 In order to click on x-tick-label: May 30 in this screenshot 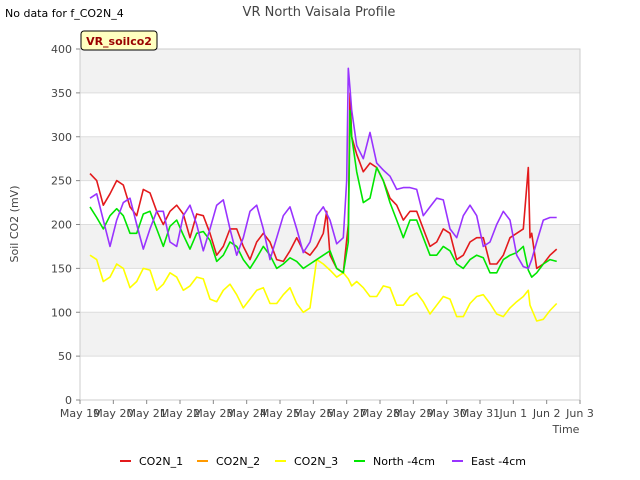, I will do `click(447, 413)`.